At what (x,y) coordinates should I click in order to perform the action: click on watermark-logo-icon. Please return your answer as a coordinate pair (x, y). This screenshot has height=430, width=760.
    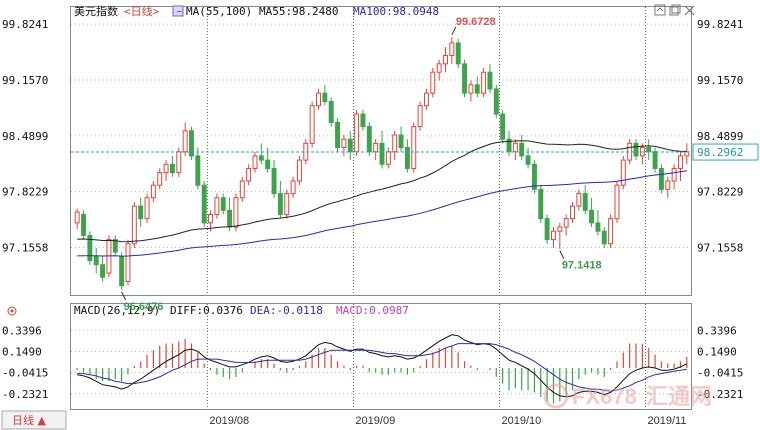
    Looking at the image, I should click on (556, 396).